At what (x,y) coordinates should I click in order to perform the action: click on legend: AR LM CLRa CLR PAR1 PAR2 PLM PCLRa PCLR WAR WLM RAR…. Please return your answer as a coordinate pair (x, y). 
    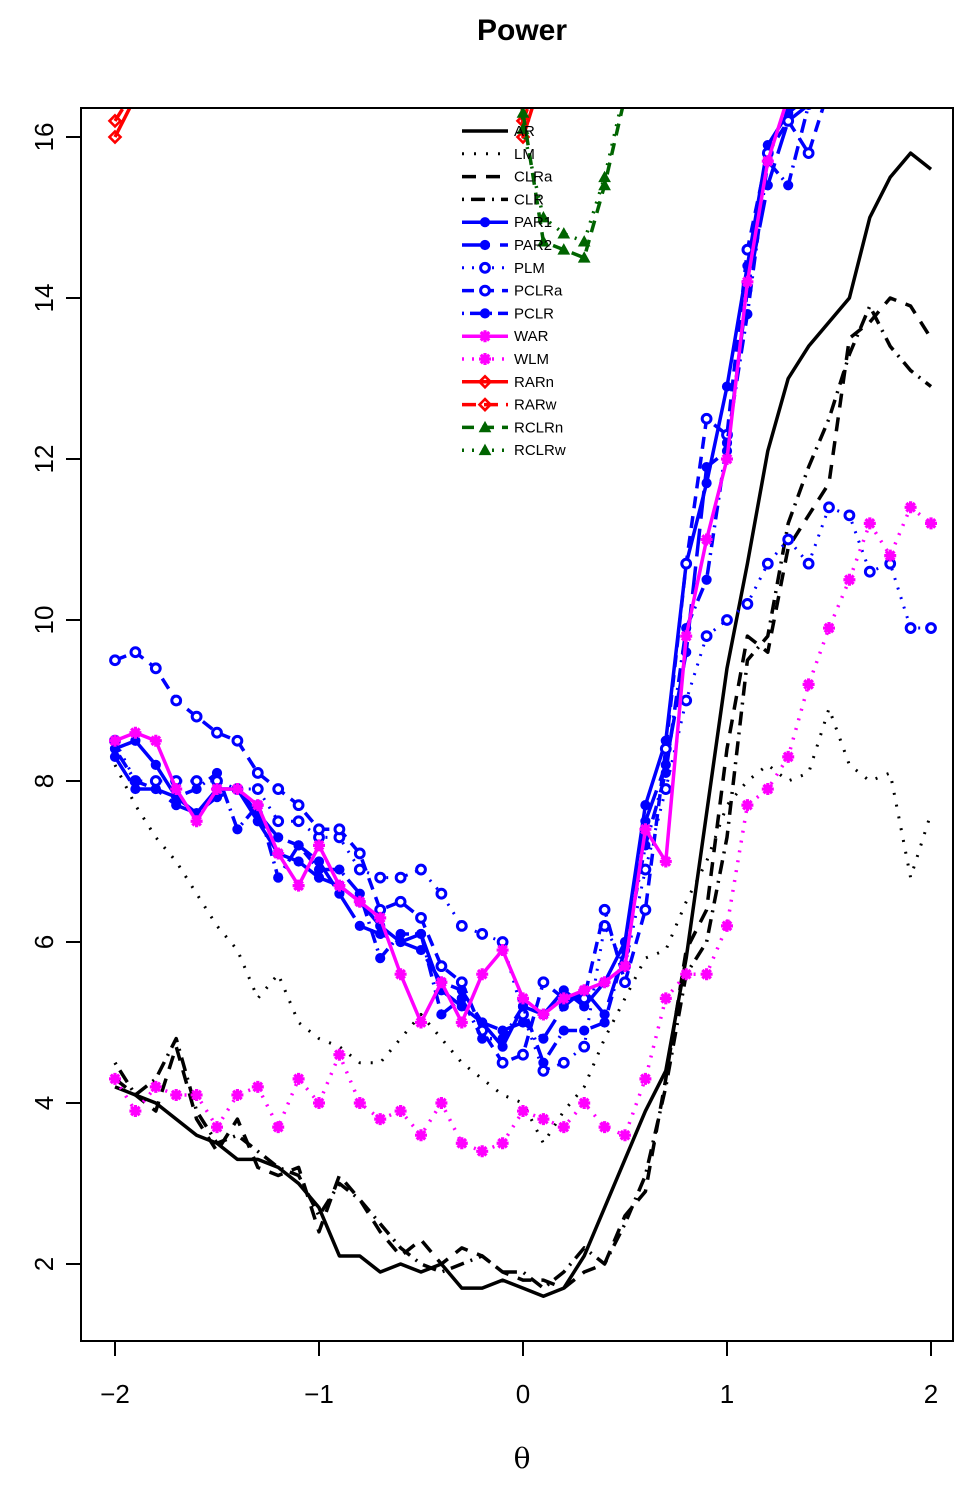
    Looking at the image, I should click on (514, 291).